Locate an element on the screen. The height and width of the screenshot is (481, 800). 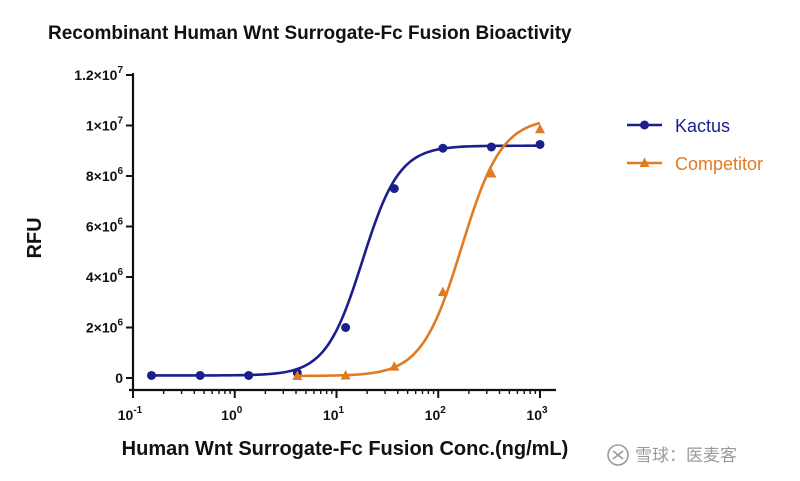
watermark-text: 雪球：医麦客 is located at coordinates (686, 456).